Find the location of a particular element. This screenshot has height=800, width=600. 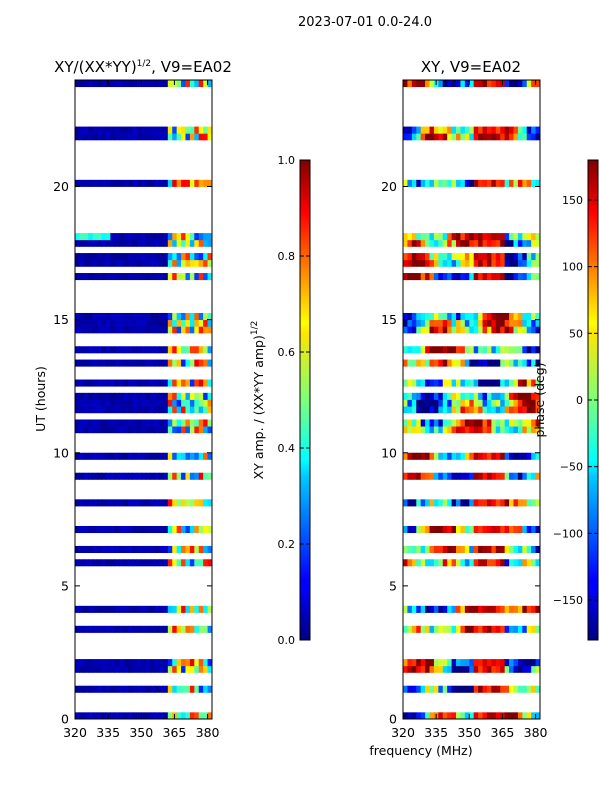

colorbar-tick-label: 0.0 is located at coordinates (287, 640).